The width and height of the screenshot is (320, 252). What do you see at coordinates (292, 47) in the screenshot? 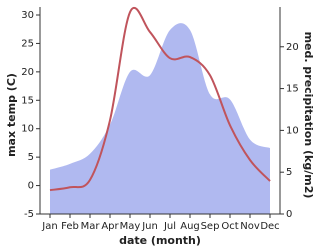
I see `y2-tick-label: 20` at bounding box center [292, 47].